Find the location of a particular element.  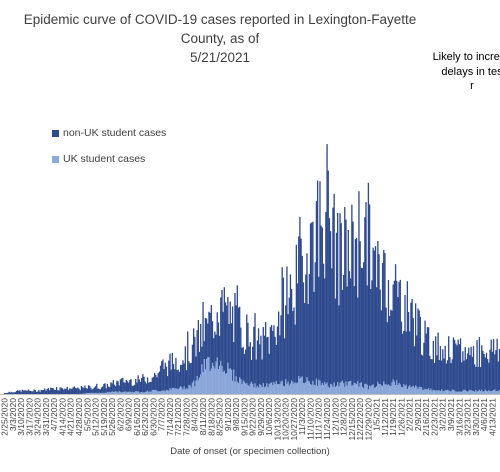

x-tick-label: 4/21/2020 is located at coordinates (71, 417).